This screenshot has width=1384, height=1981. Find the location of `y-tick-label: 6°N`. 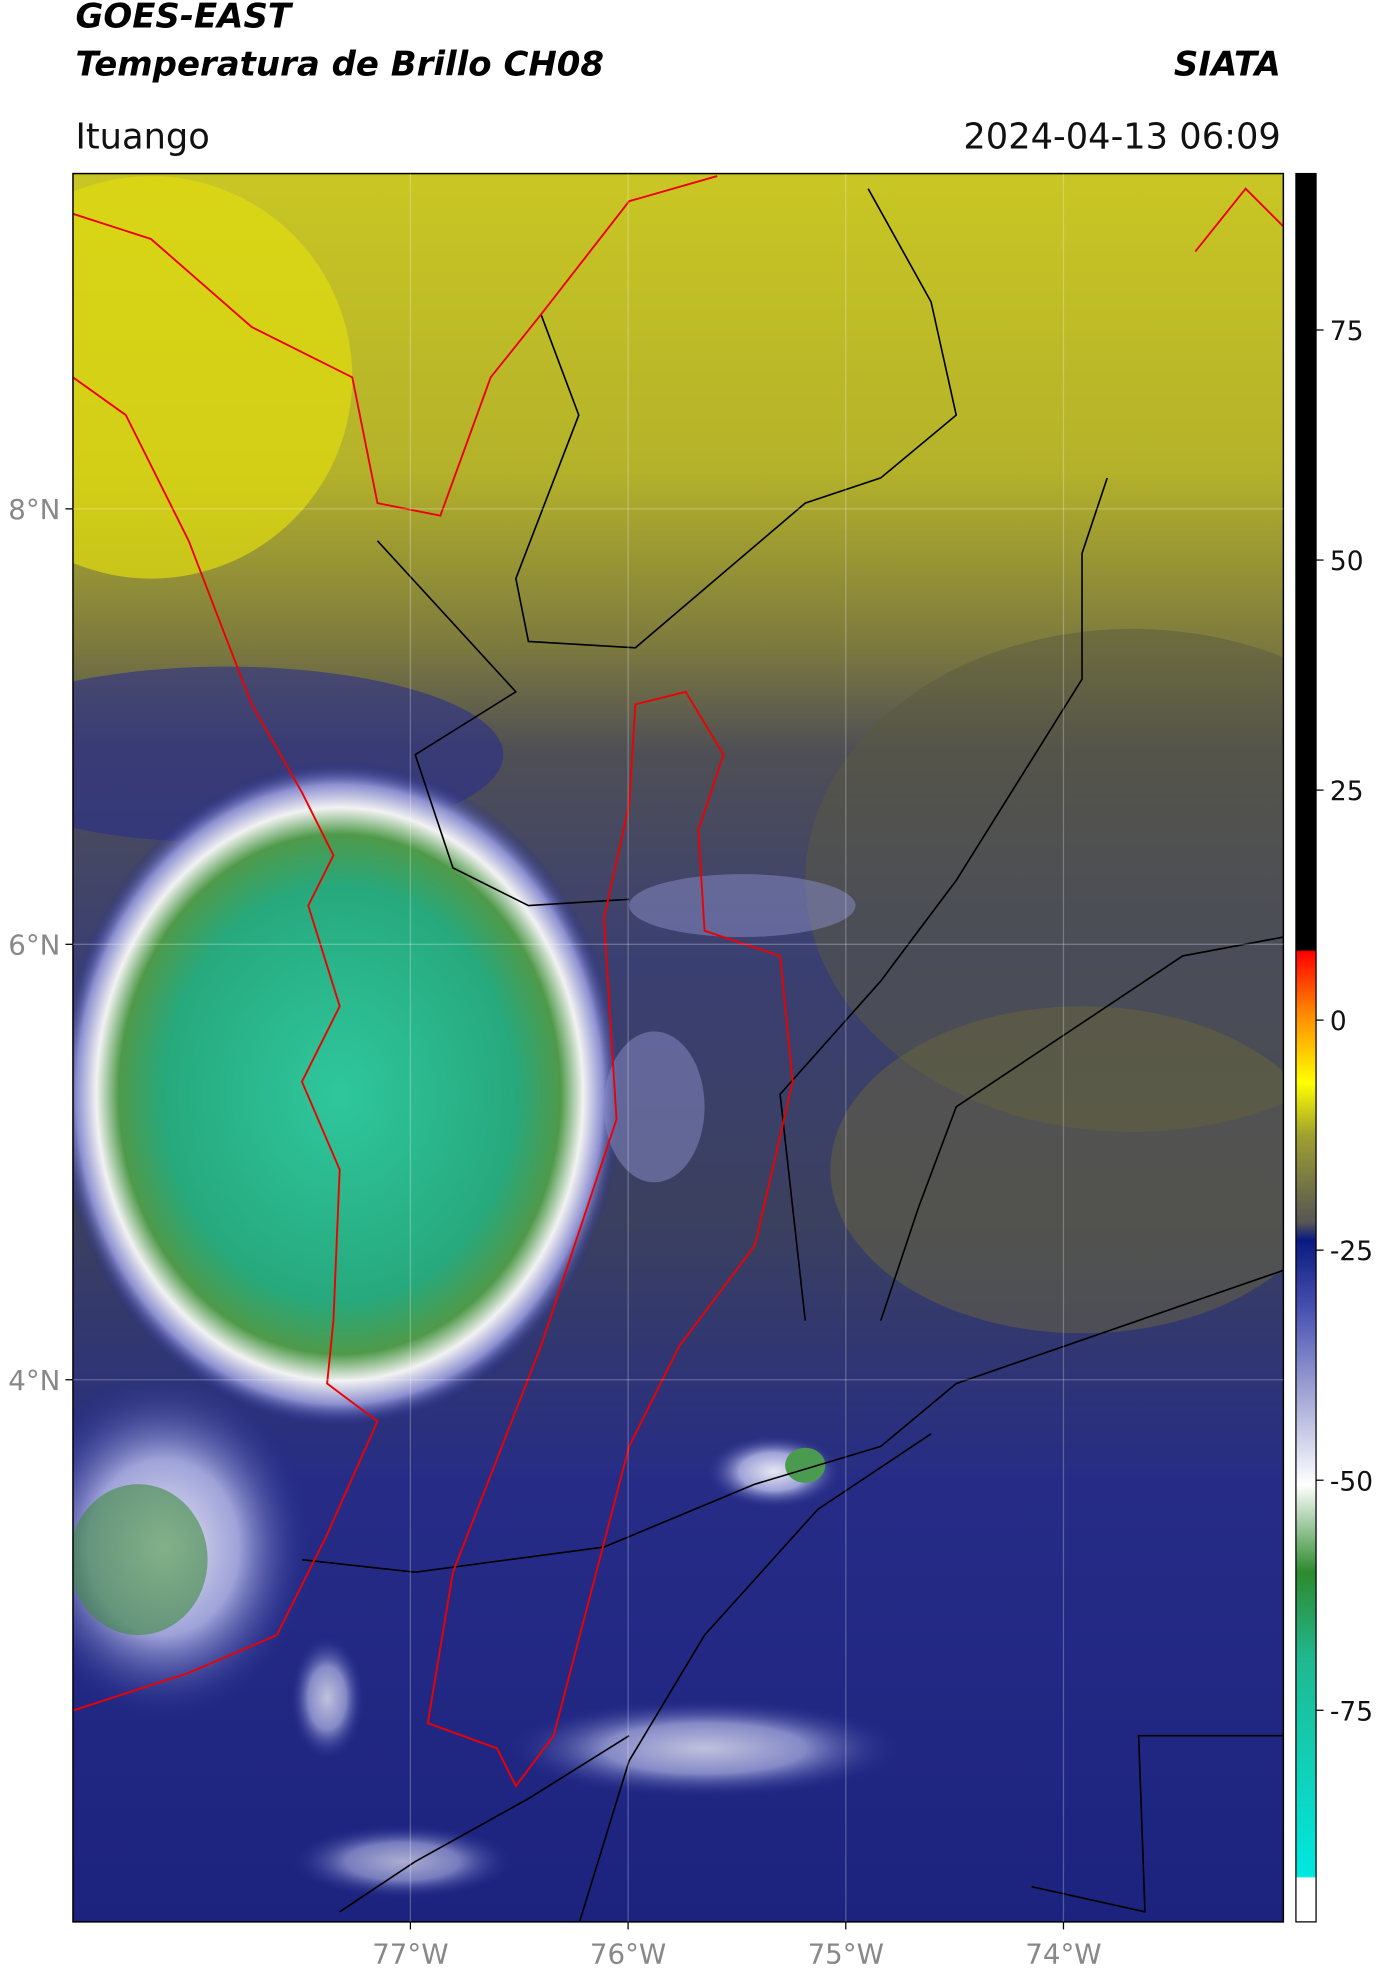

y-tick-label: 6°N is located at coordinates (34, 944).